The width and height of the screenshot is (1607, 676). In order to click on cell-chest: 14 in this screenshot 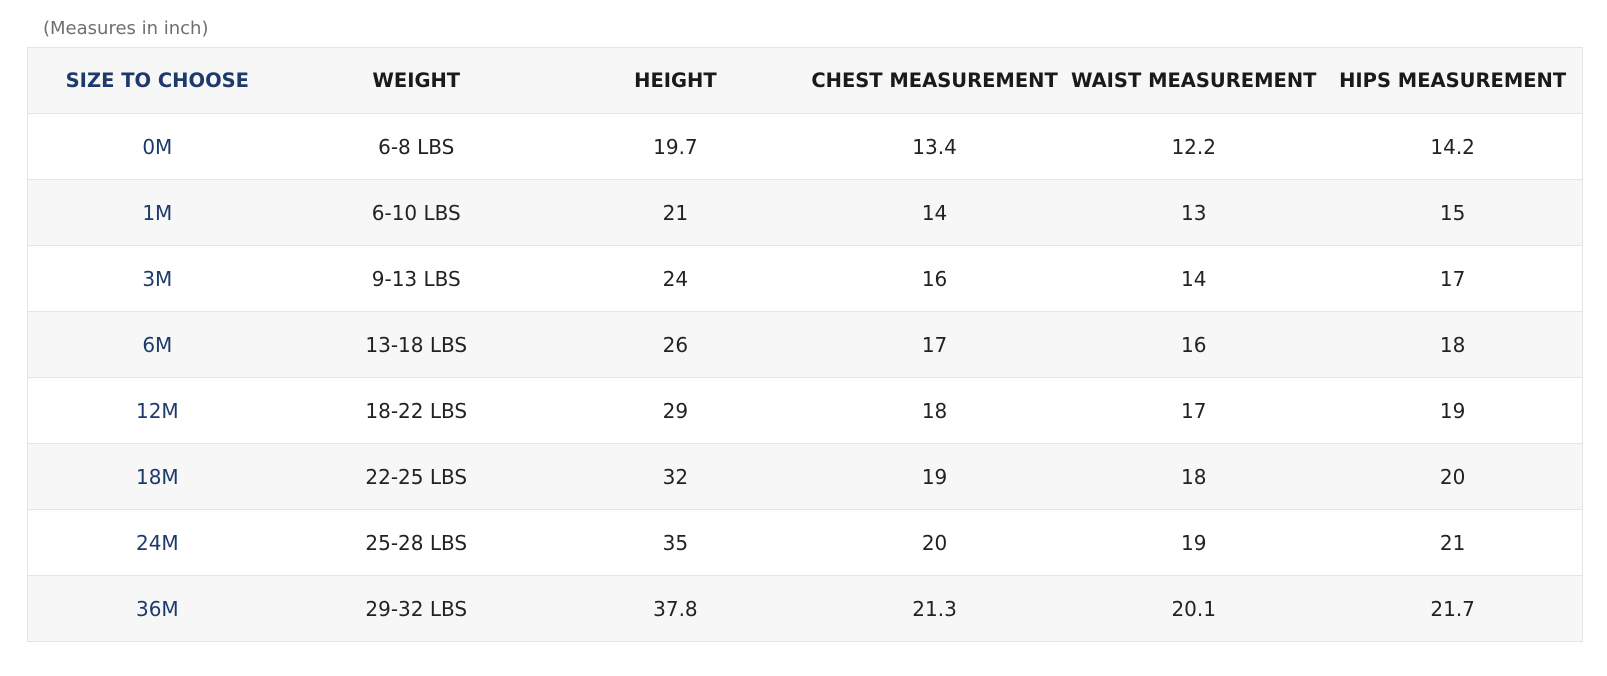, I will do `click(934, 212)`.